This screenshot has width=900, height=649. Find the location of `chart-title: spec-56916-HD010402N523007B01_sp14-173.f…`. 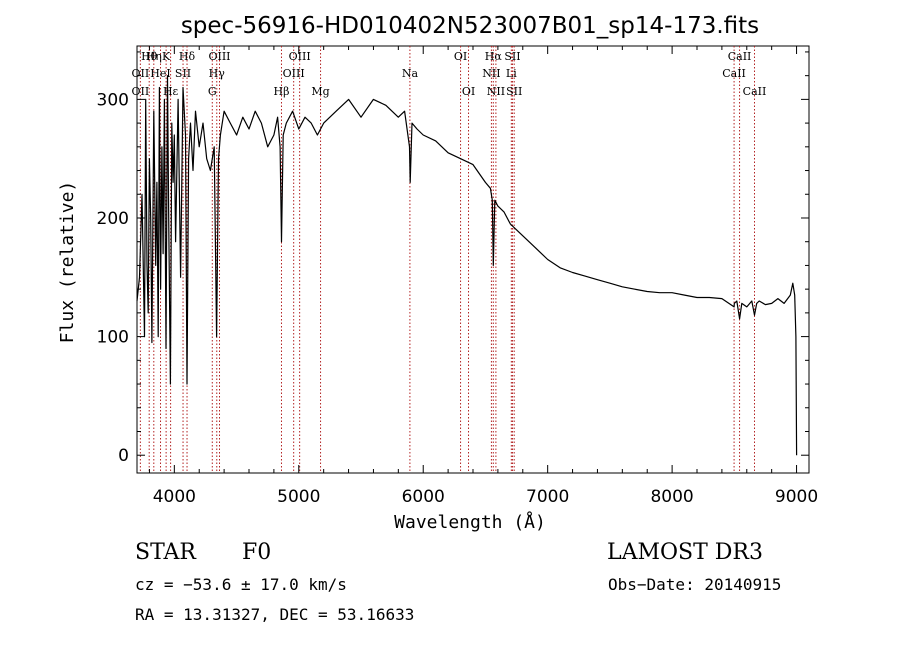

chart-title: spec-56916-HD010402N523007B01_sp14-173.f… is located at coordinates (470, 26).